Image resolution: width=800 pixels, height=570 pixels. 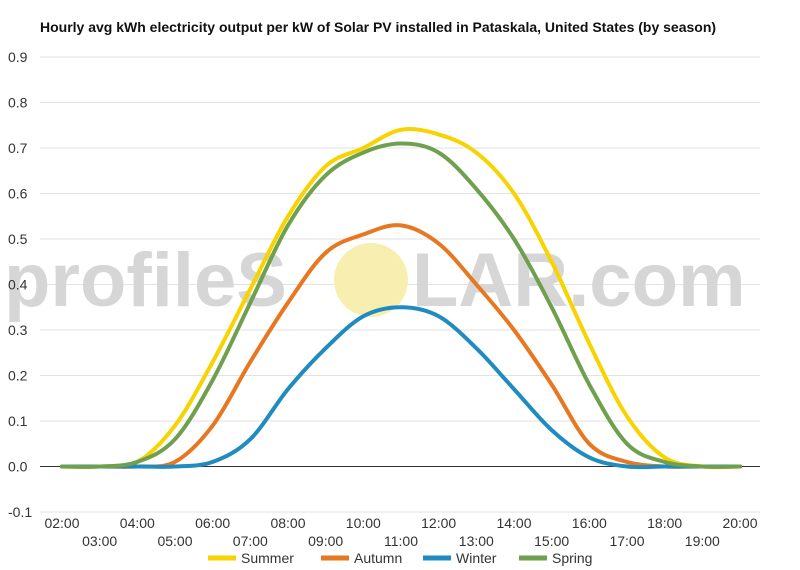 I want to click on legend: Summer Autumn Winter Spring, so click(x=400, y=558).